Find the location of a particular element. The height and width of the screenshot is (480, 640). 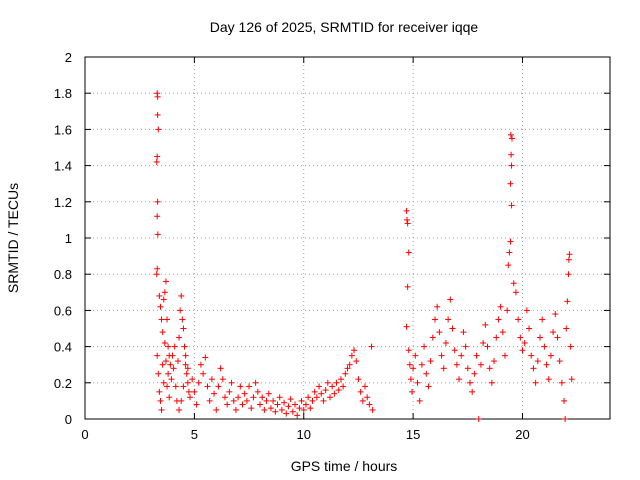

y-tick-label: 2 is located at coordinates (68, 57).